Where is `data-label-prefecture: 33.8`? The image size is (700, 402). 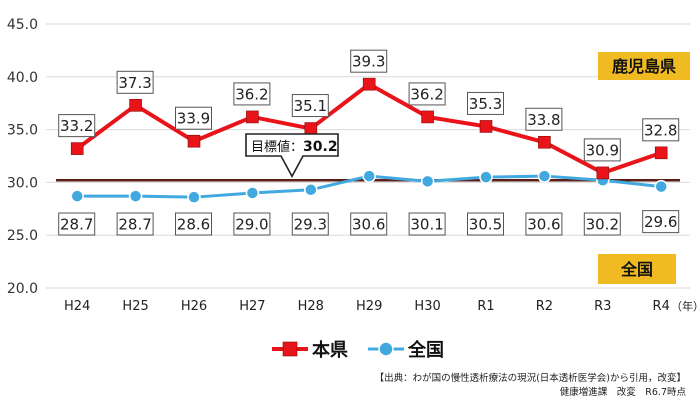 data-label-prefecture: 33.8 is located at coordinates (543, 120).